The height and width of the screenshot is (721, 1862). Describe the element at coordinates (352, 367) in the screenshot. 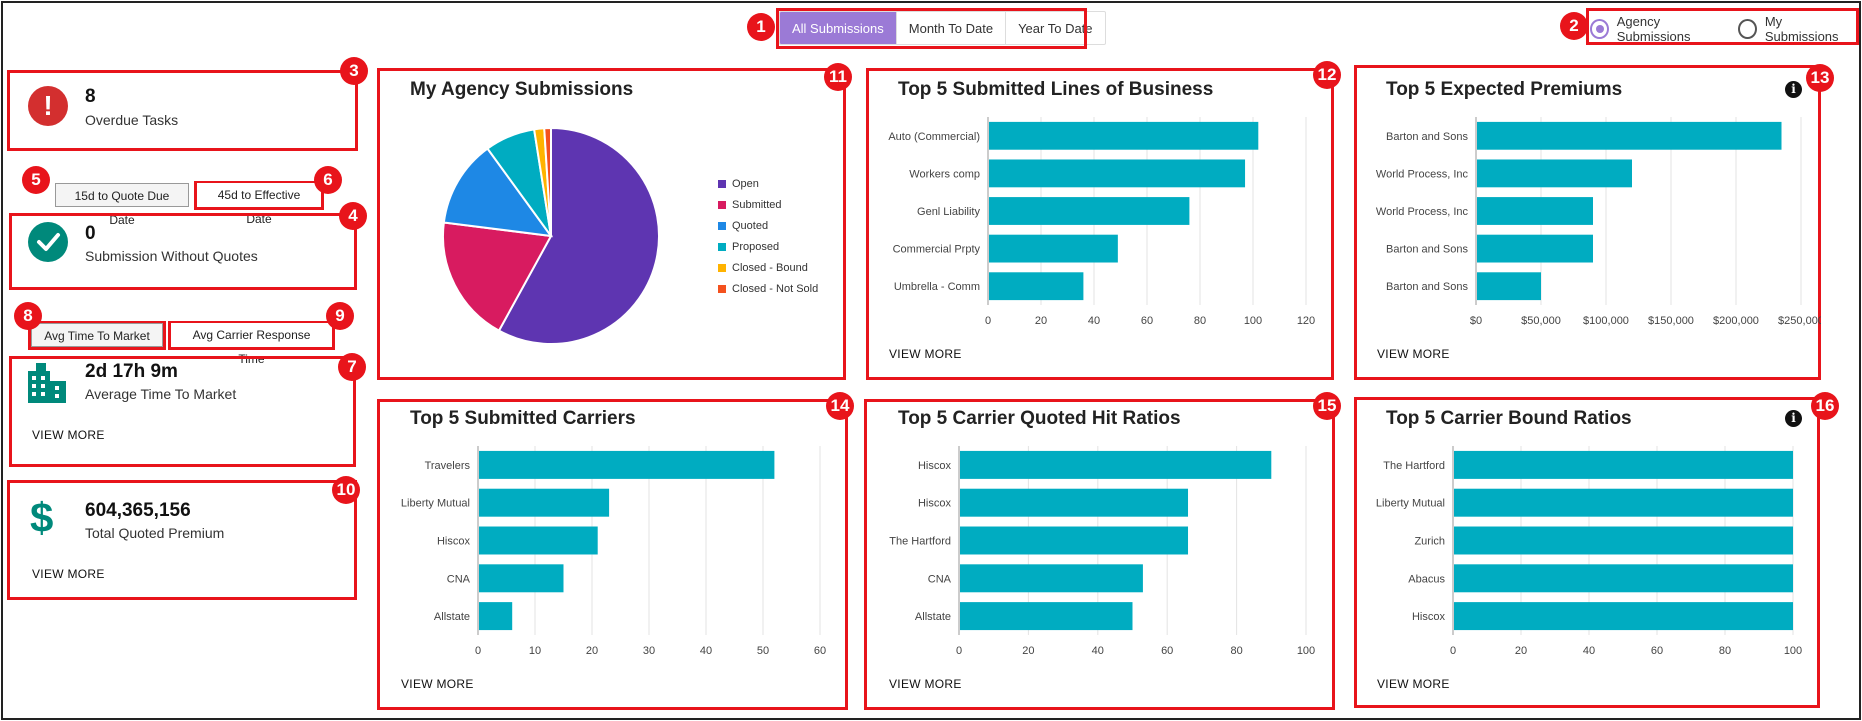

I see `annotation-badge-7: 7` at that location.